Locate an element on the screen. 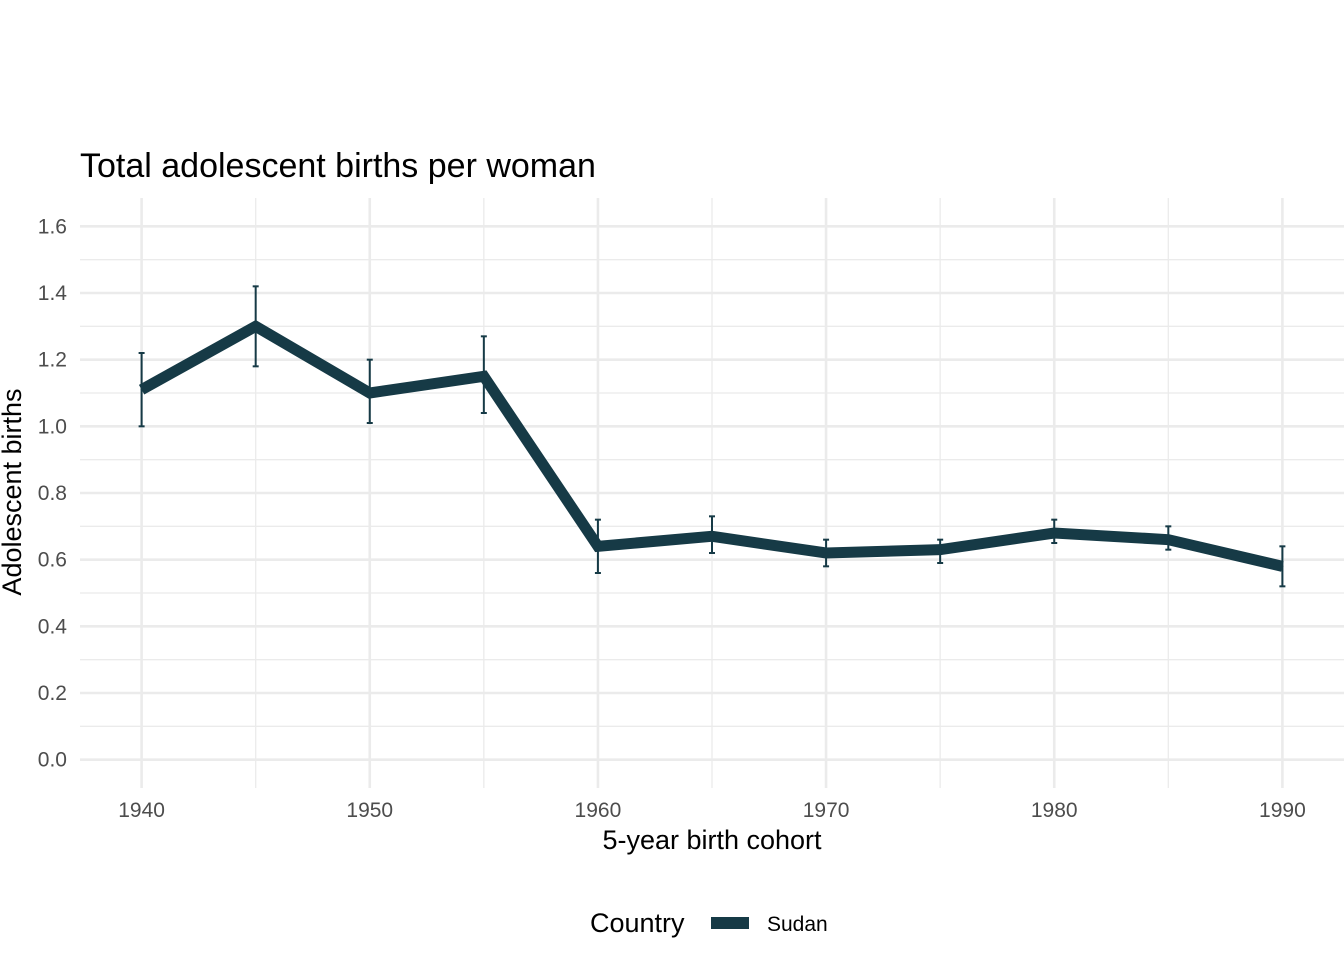  y-tick-label: 0.0 is located at coordinates (52, 760).